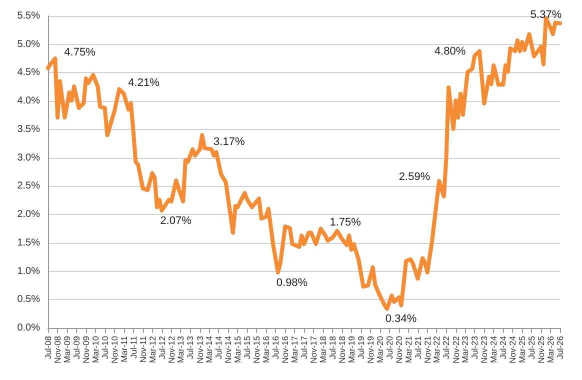 This screenshot has width=582, height=380. Describe the element at coordinates (446, 348) in the screenshot. I see `x-tick-label: Jul-22` at that location.